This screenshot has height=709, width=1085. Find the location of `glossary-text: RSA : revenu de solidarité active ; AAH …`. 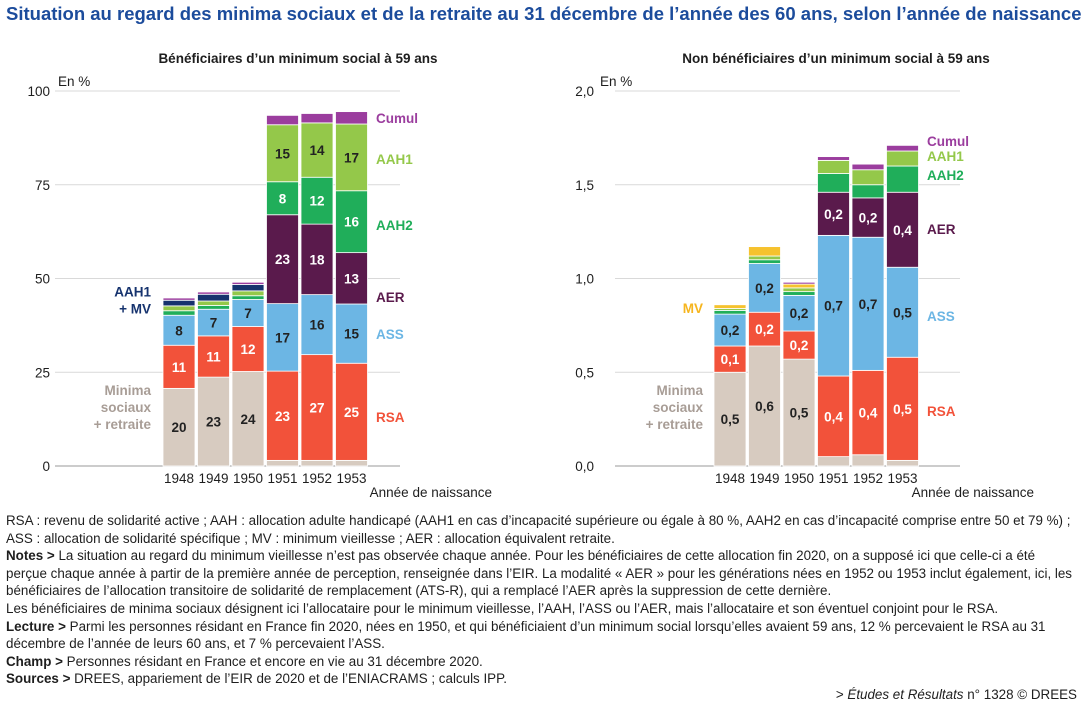

glossary-text: RSA : revenu de solidarité active ; AAH … is located at coordinates (538, 529).